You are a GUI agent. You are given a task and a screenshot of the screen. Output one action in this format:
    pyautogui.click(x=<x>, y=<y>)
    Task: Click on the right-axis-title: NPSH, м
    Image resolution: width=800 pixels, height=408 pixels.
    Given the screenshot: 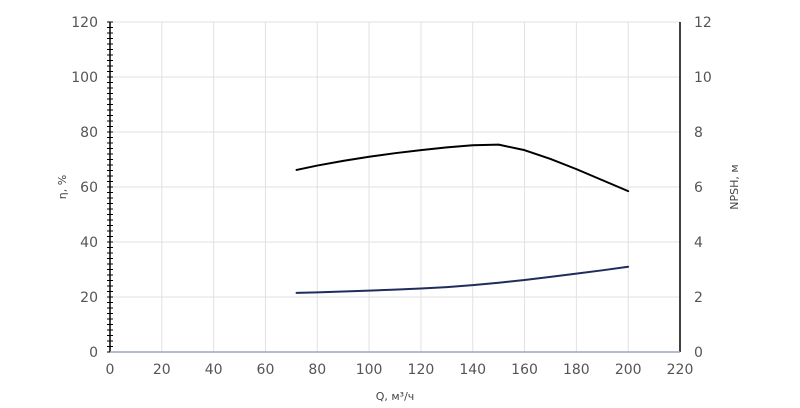 What is the action you would take?
    pyautogui.click(x=734, y=186)
    